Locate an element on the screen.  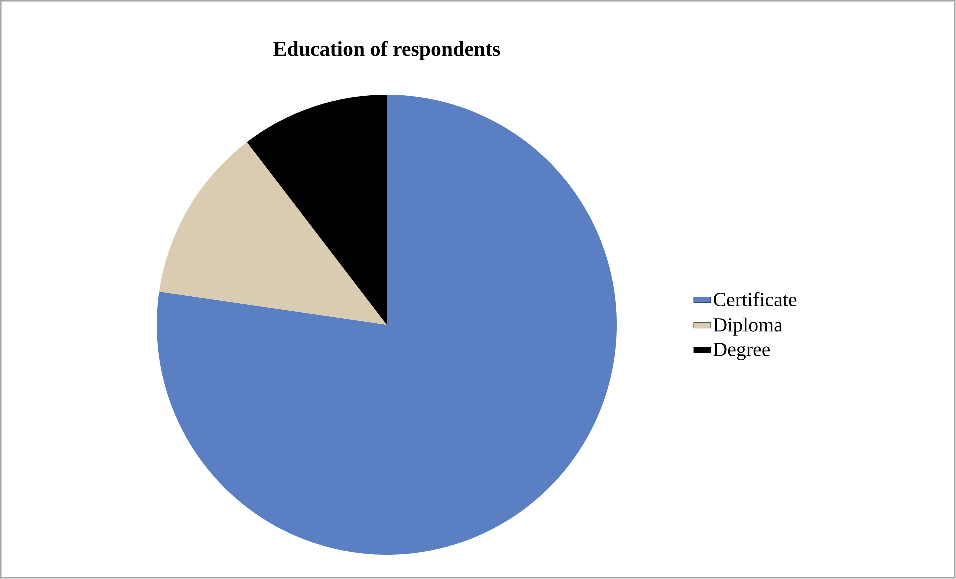
chart-title: Education of respondents is located at coordinates (387, 50).